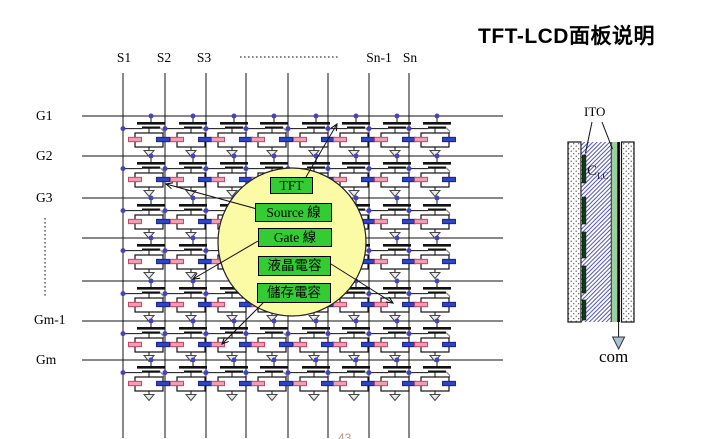  What do you see at coordinates (44, 197) in the screenshot?
I see `gate-label-g3: G3` at bounding box center [44, 197].